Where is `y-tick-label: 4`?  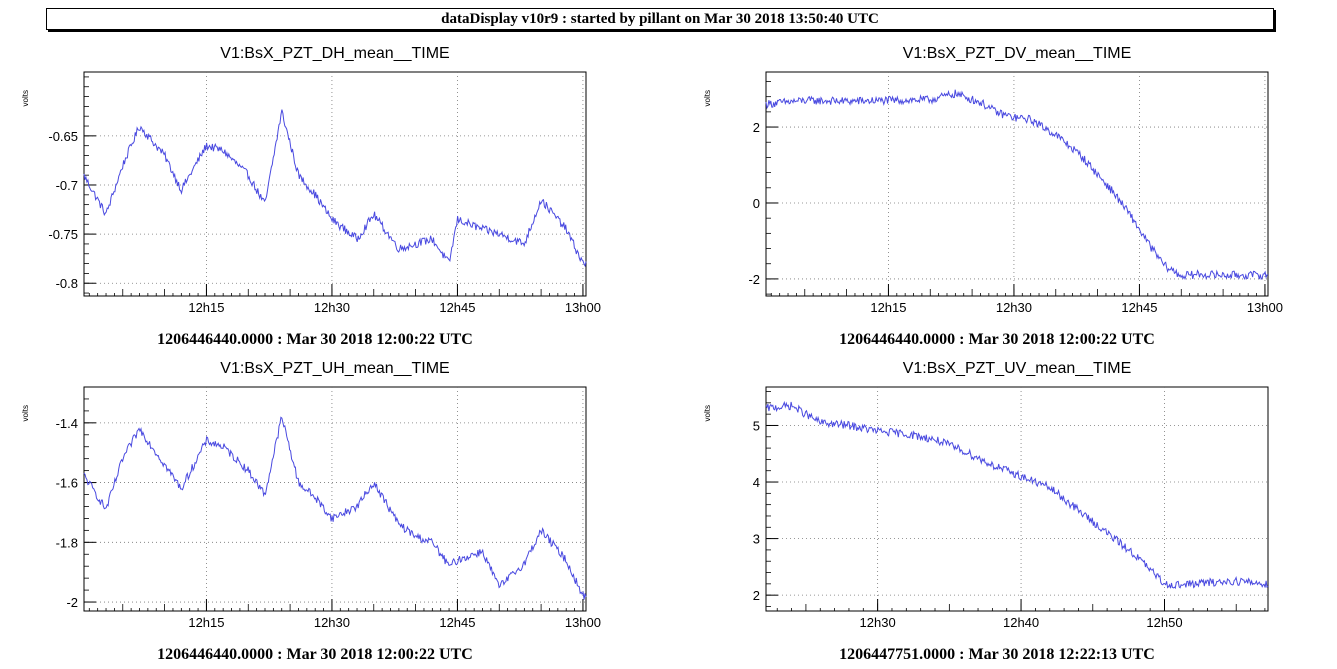
y-tick-label: 4 is located at coordinates (756, 482).